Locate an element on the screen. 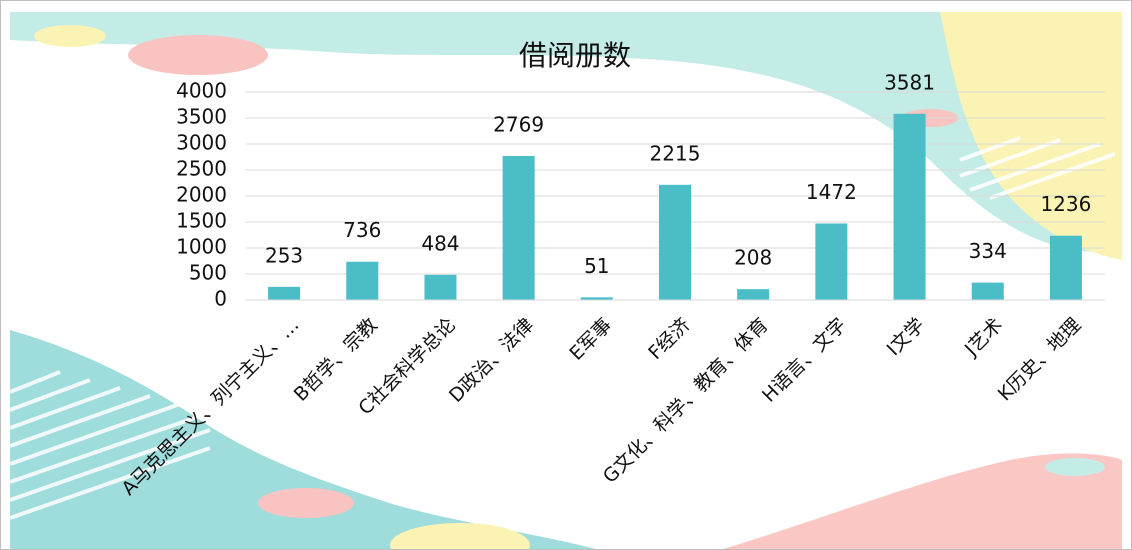 The image size is (1132, 550). data-label: 2215 is located at coordinates (675, 153).